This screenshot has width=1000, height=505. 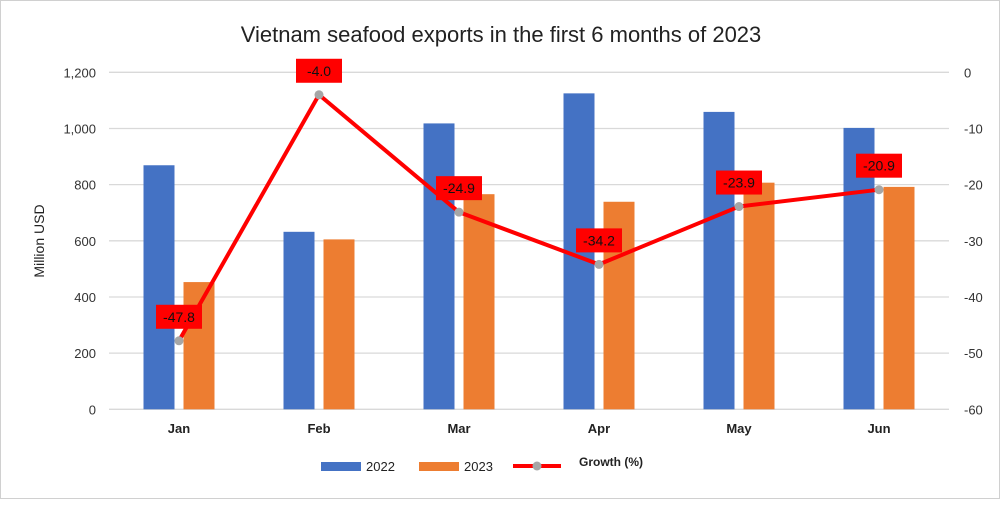 What do you see at coordinates (611, 462) in the screenshot?
I see `legend-label-growth: Growth (%)` at bounding box center [611, 462].